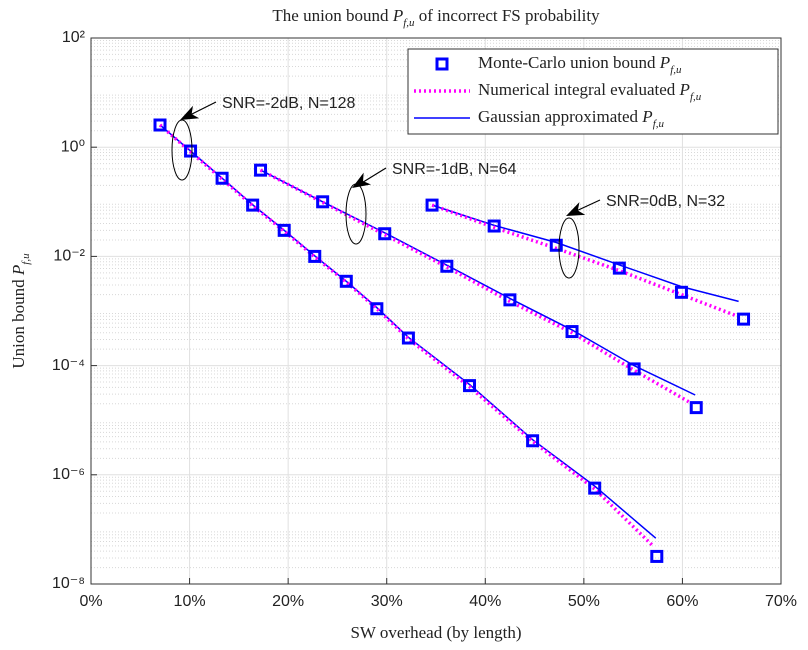 This screenshot has height=650, width=808. What do you see at coordinates (508, 15) in the screenshot?
I see `text-part: of incorrect FS probability` at bounding box center [508, 15].